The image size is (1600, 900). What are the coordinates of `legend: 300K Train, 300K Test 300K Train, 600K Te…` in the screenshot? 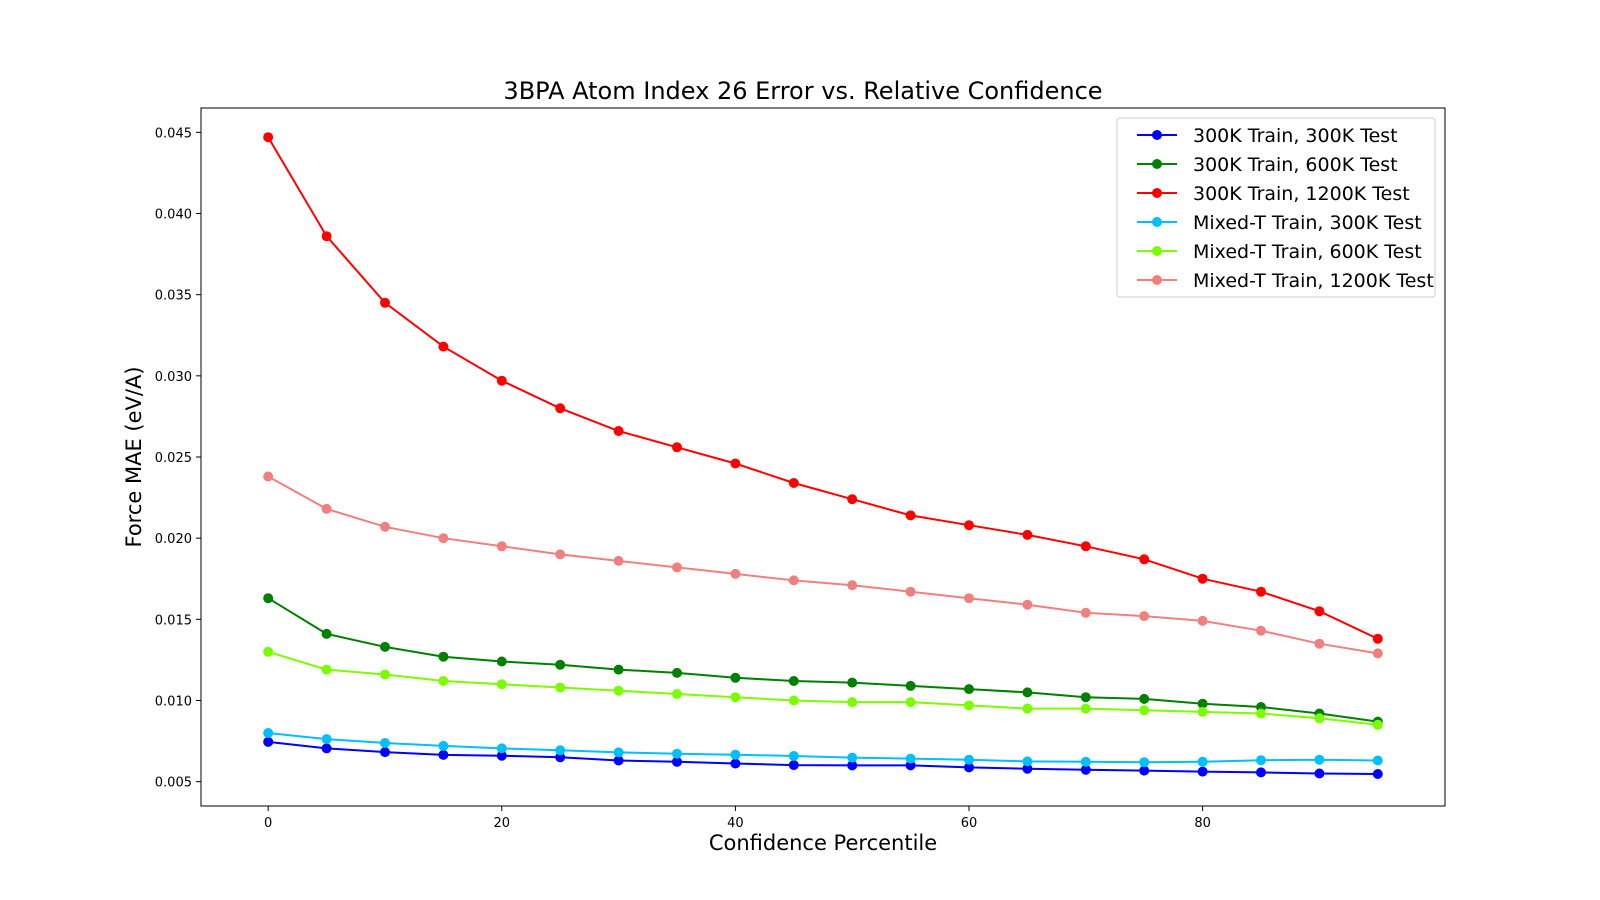 It's located at (1276, 207).